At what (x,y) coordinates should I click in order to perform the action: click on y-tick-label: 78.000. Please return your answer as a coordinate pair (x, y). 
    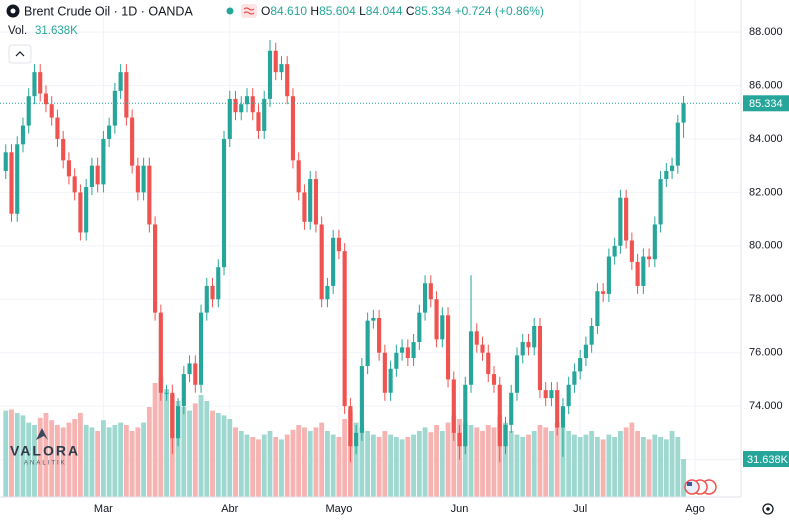
    Looking at the image, I should click on (766, 299).